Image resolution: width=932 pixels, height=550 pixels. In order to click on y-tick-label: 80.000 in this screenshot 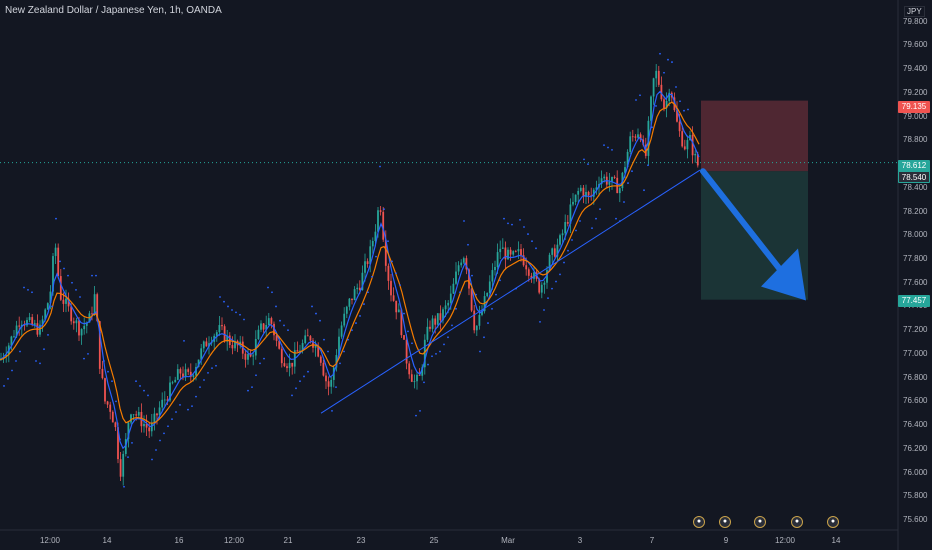, I will do `click(915, 1)`.